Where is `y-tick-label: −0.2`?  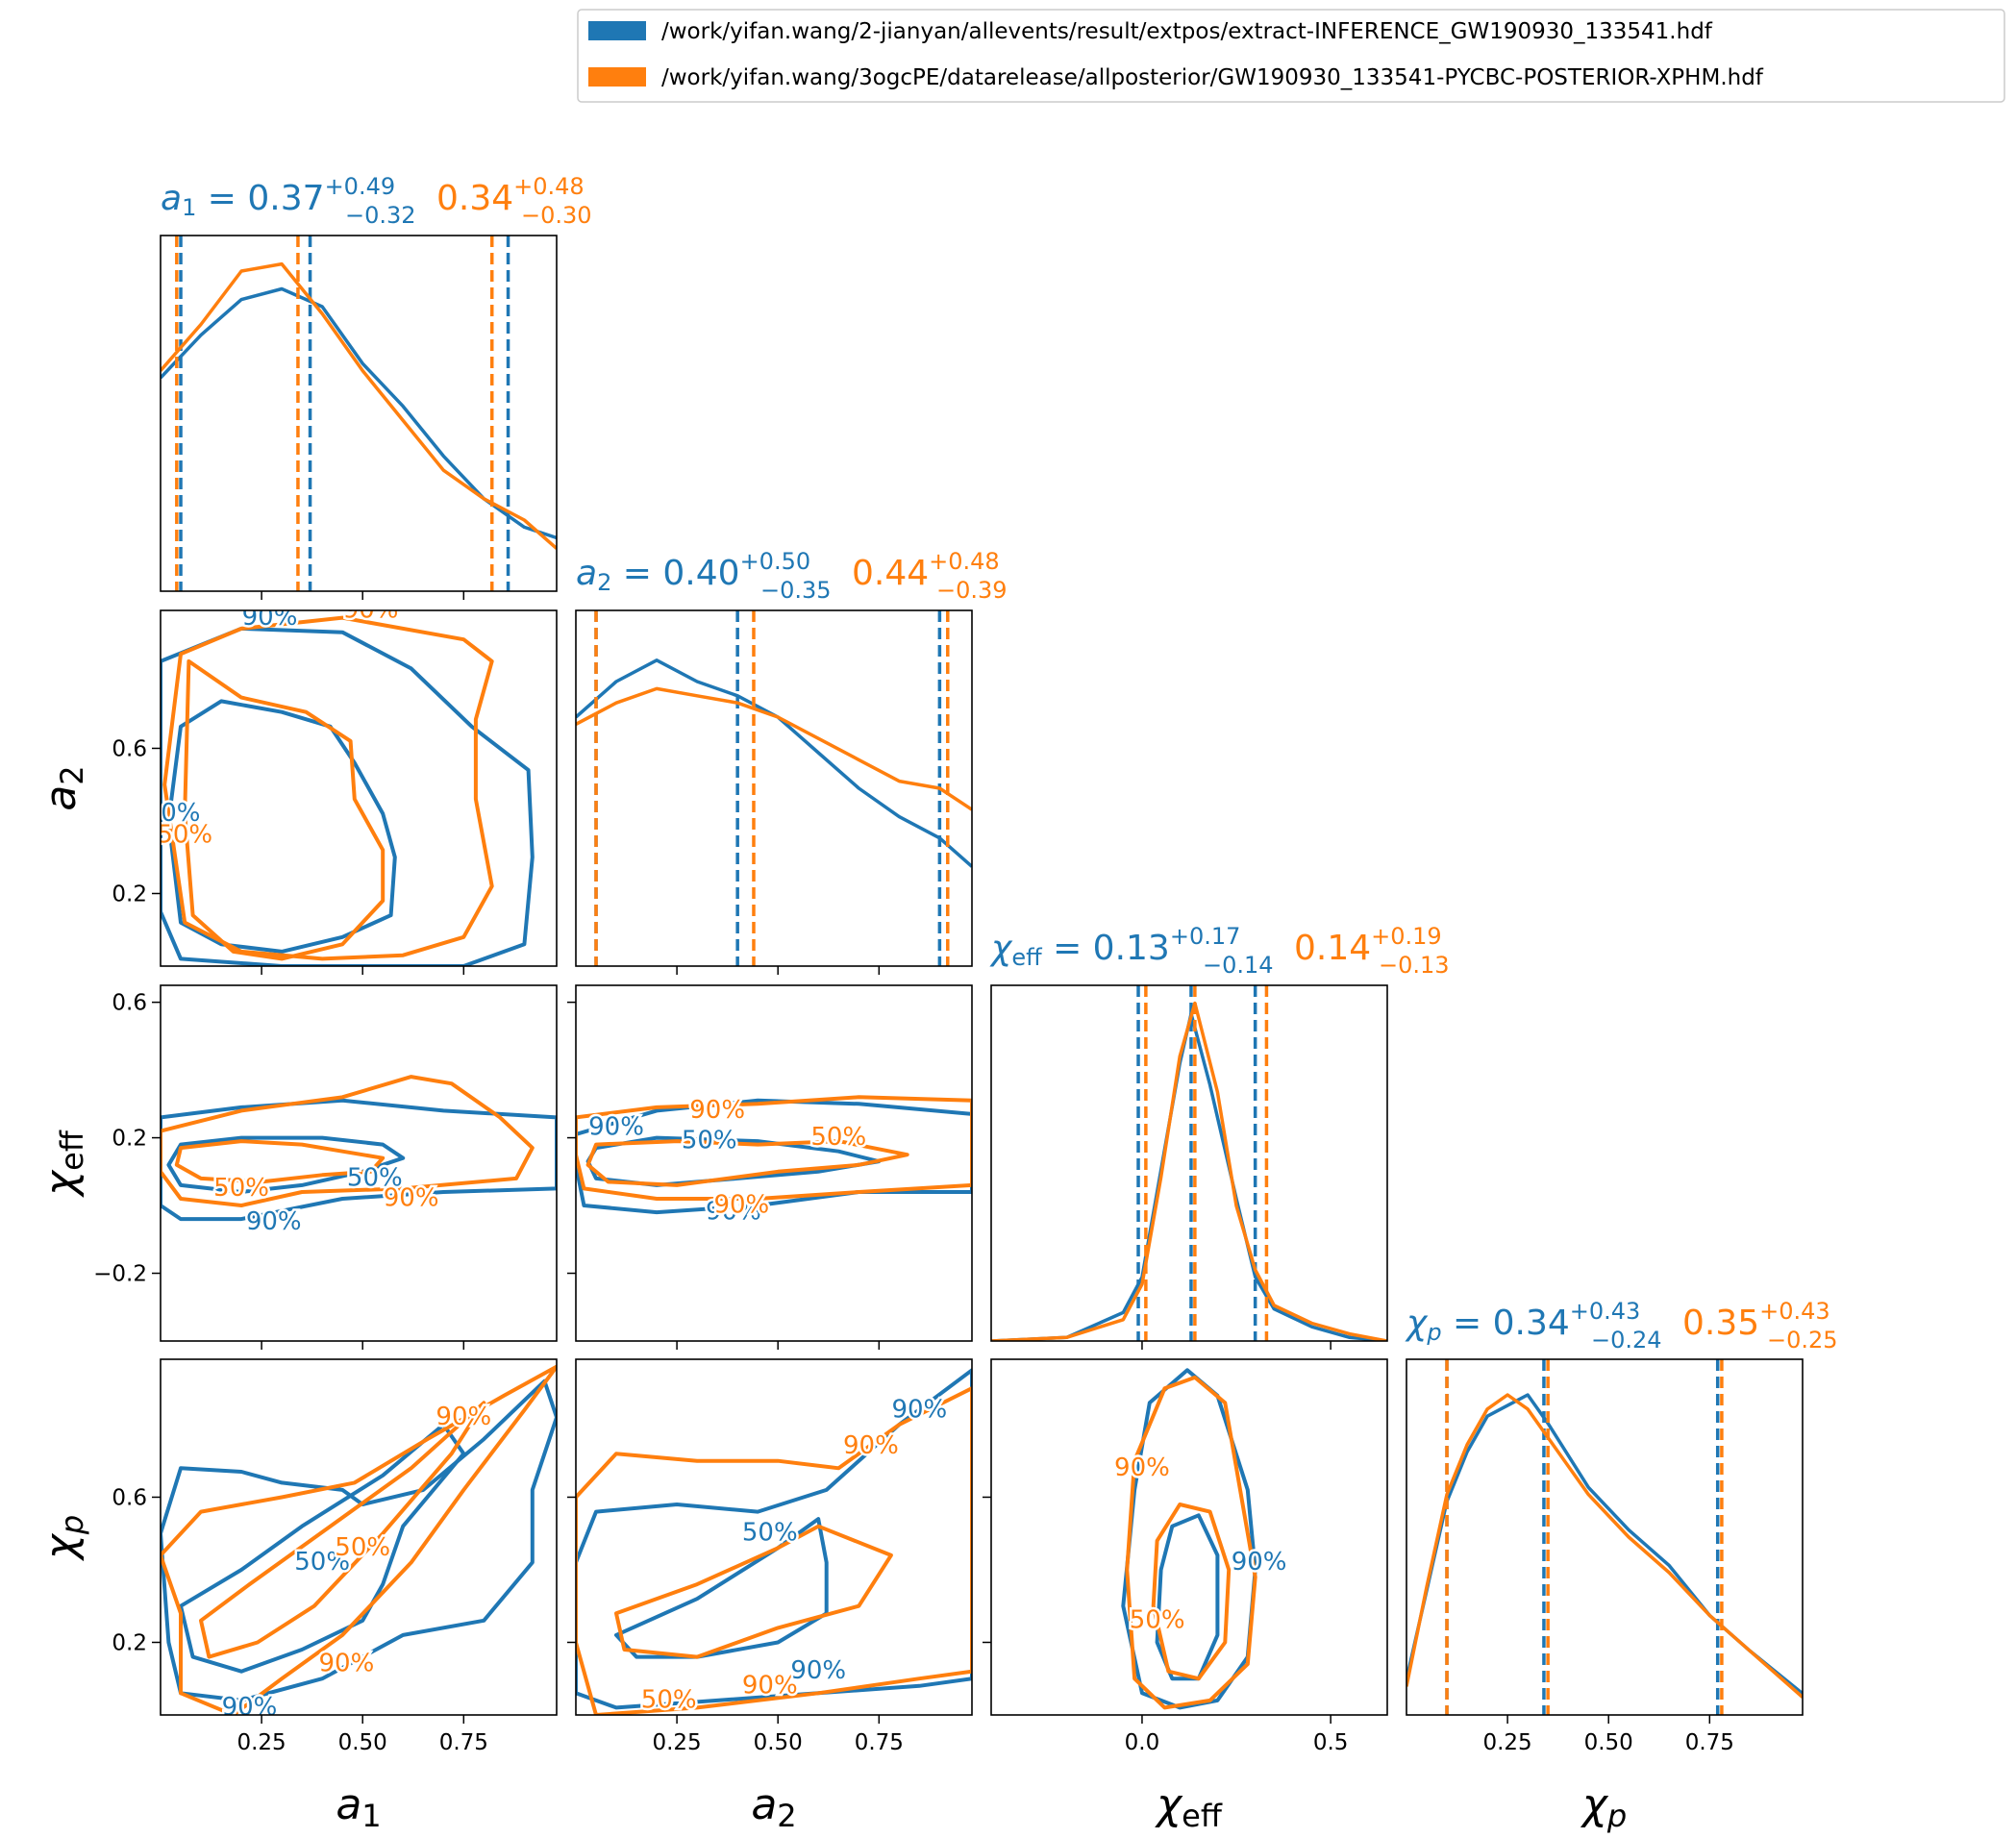 y-tick-label: −0.2 is located at coordinates (120, 1274).